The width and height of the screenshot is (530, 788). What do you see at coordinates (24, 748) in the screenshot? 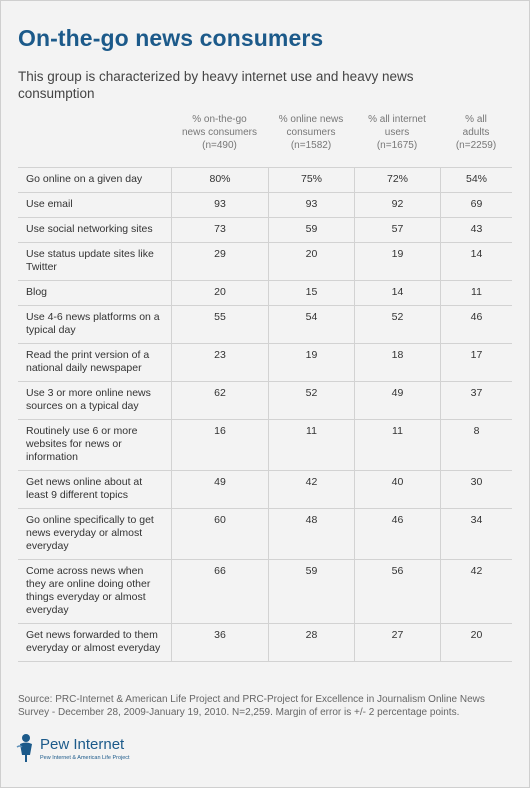
I see `pew-logo-figure-icon` at bounding box center [24, 748].